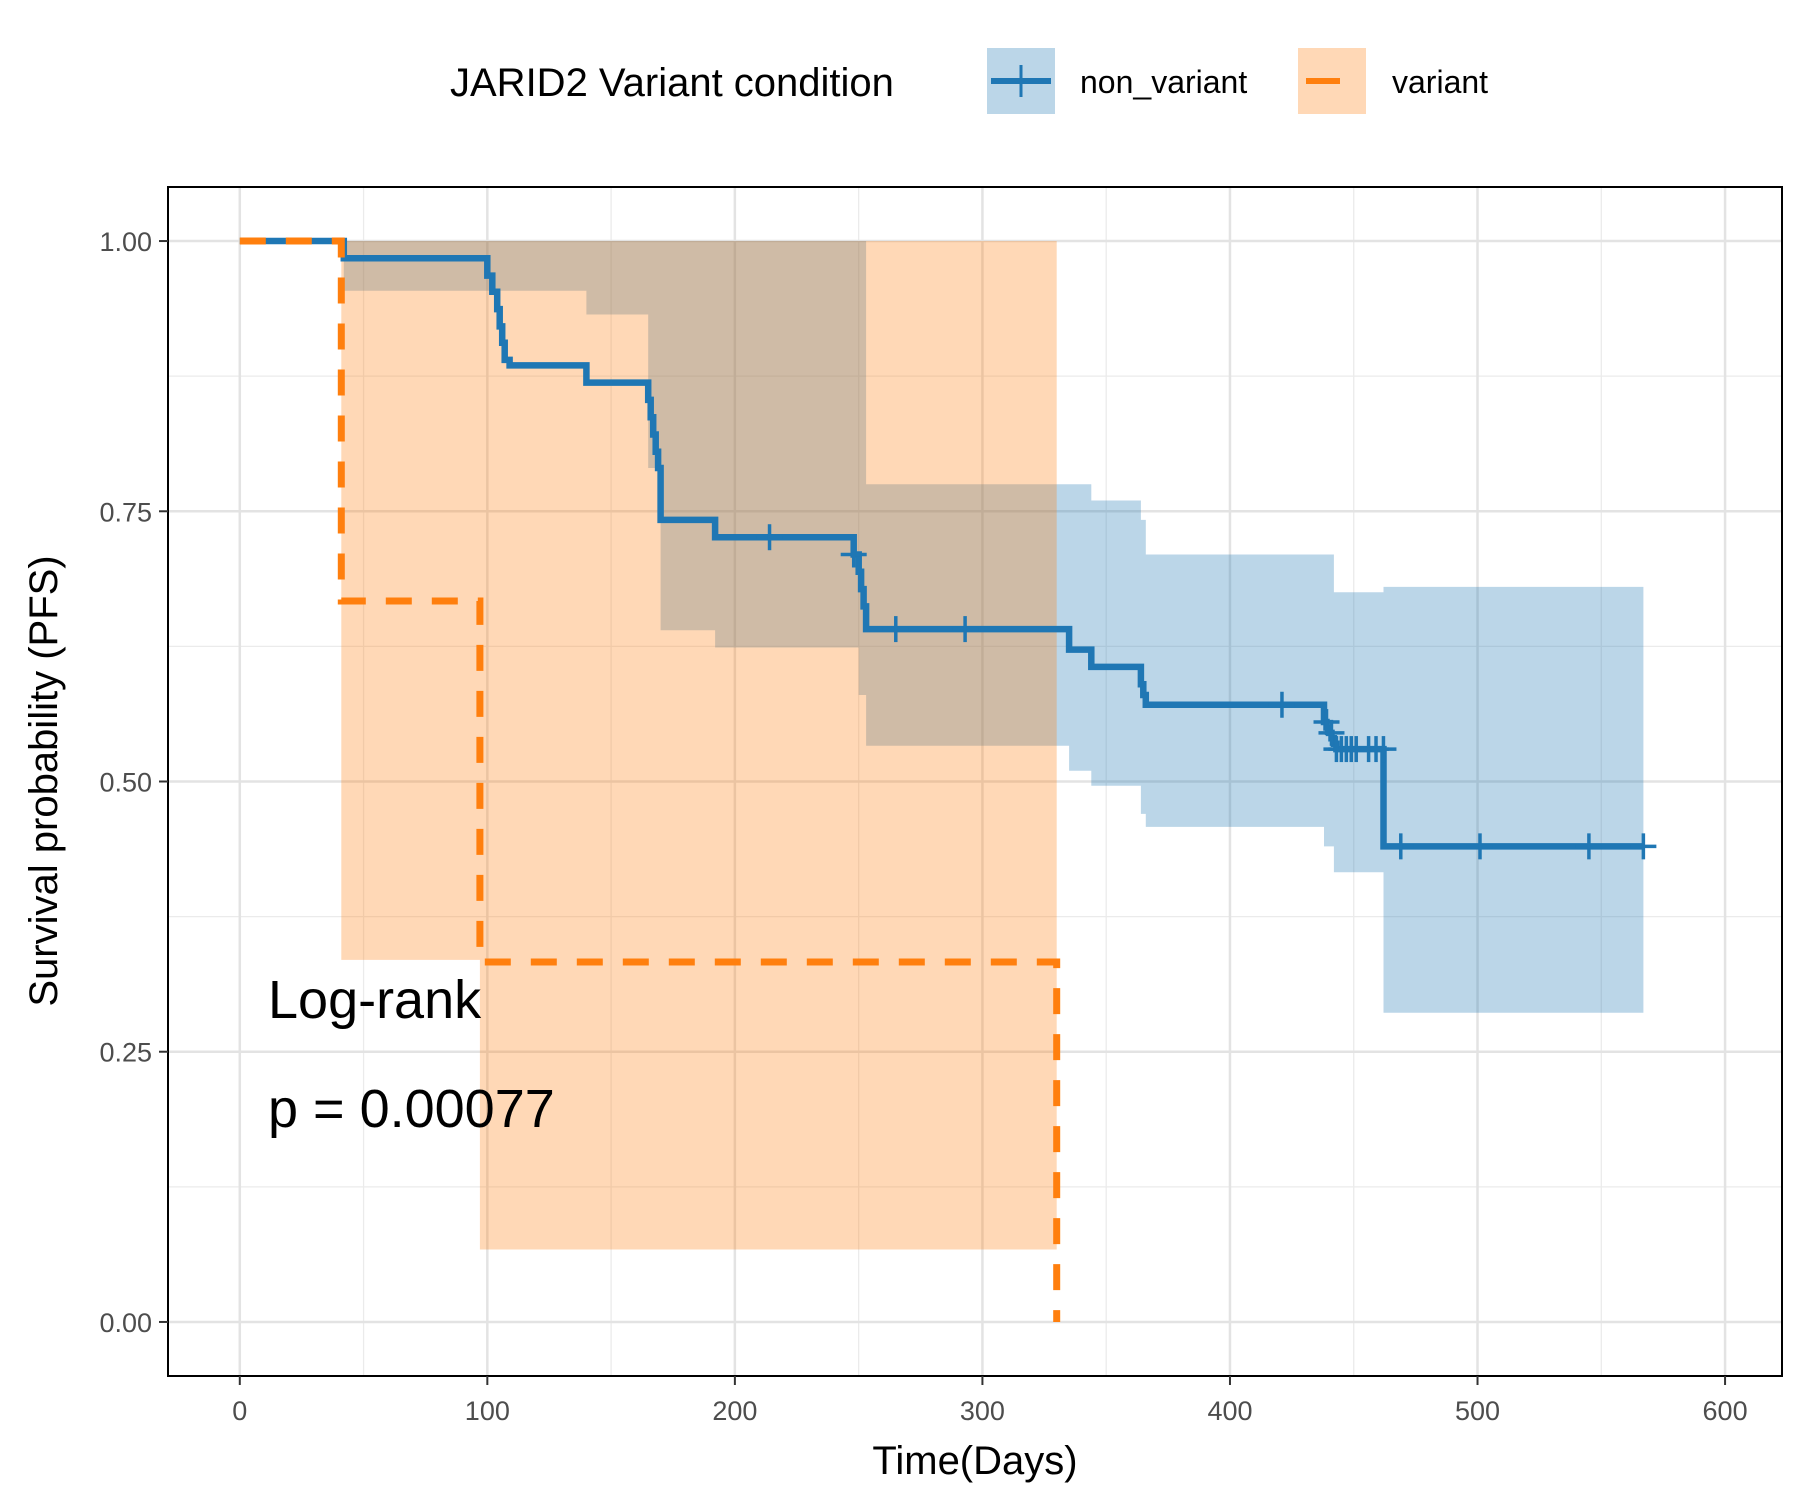 The image size is (1800, 1500). Describe the element at coordinates (1477, 1411) in the screenshot. I see `x-tick-label: 500` at that location.